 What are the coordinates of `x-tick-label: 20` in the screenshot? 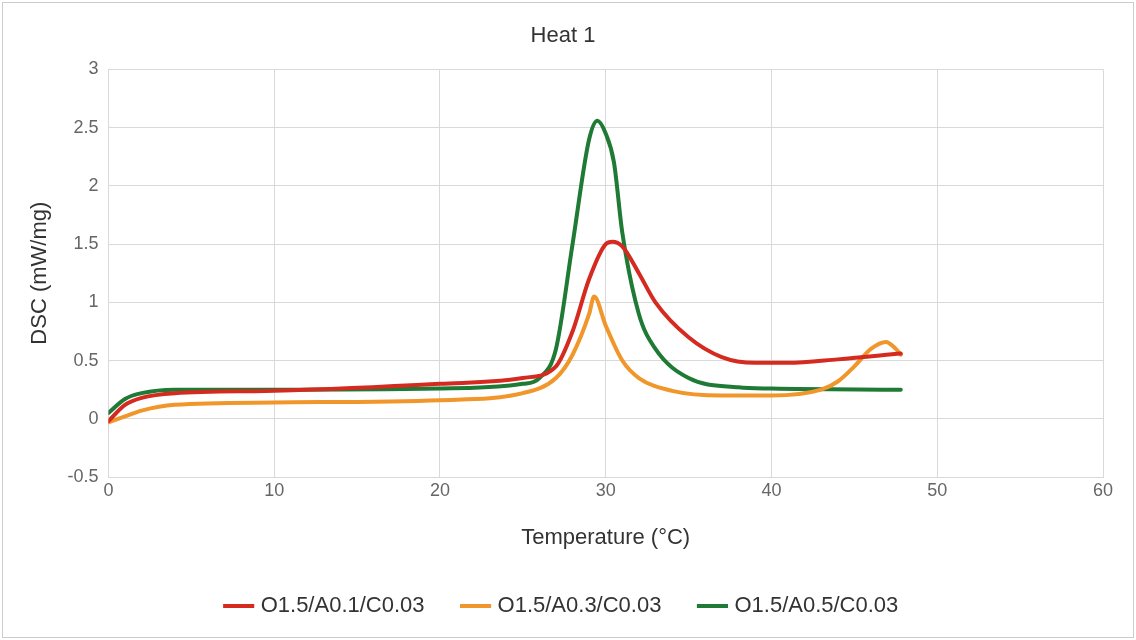 It's located at (439, 489).